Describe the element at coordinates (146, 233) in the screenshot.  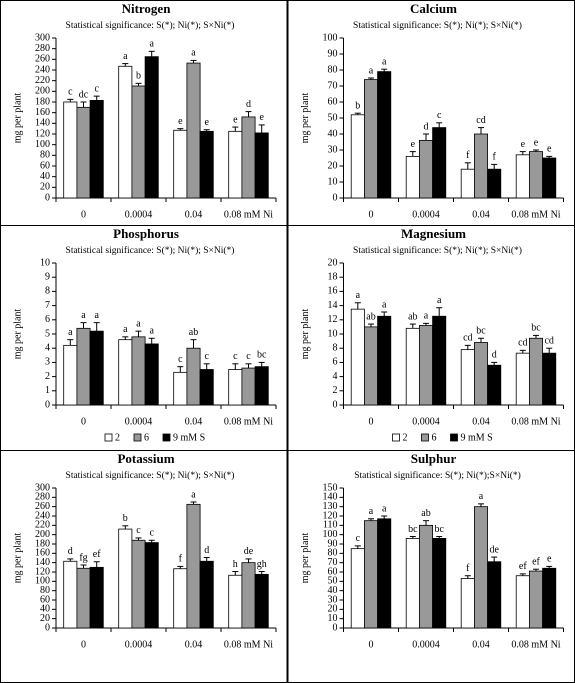
I see `chart-title: Phosphorus` at that location.